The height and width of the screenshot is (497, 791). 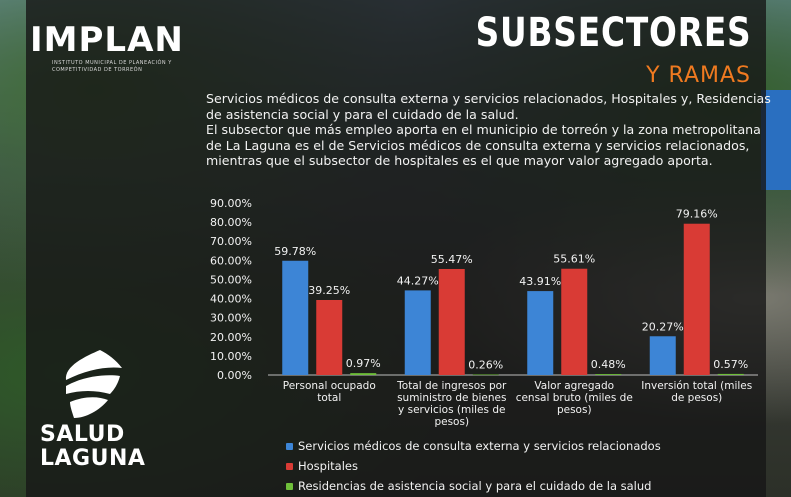 What do you see at coordinates (698, 75) in the screenshot?
I see `page-subtitle: Y RAMAS` at bounding box center [698, 75].